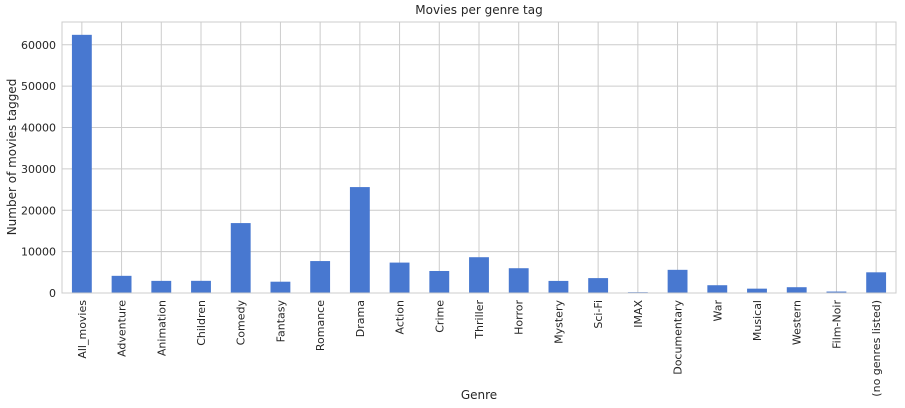 The width and height of the screenshot is (905, 408). I want to click on bar-comedy, so click(240, 258).